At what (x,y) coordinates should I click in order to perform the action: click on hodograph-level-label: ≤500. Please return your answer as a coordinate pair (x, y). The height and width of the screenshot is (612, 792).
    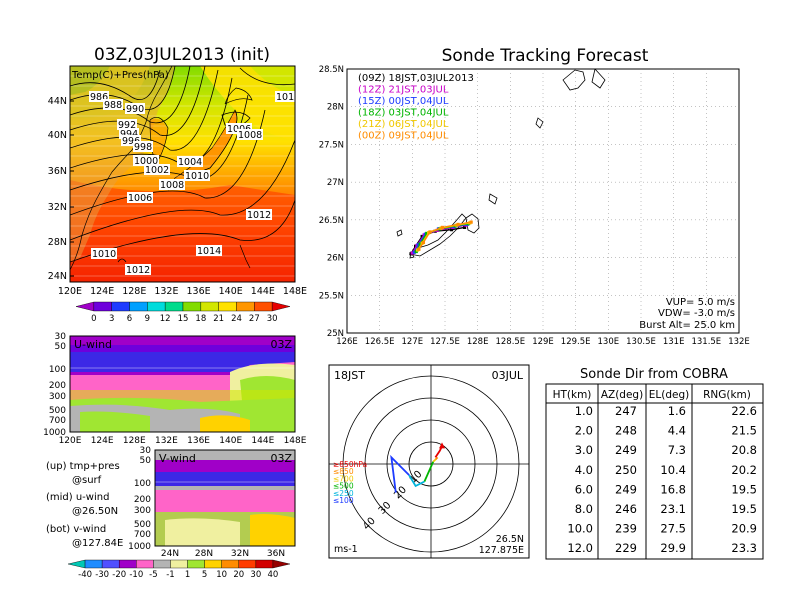
    Looking at the image, I should click on (343, 486).